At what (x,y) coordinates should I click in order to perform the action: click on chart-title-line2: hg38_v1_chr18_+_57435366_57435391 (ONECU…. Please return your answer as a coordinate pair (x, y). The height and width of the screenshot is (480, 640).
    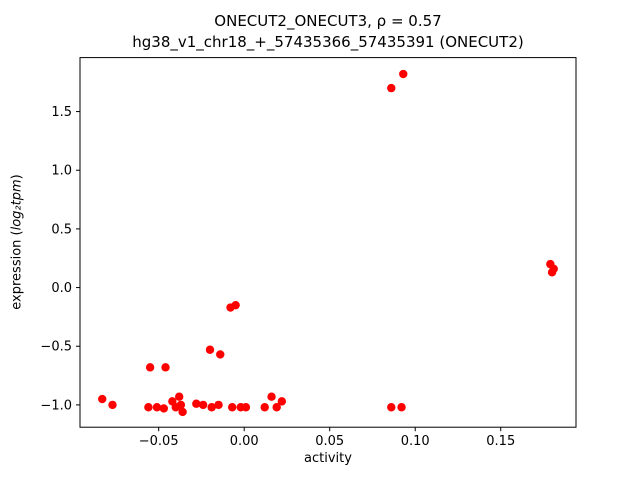
    Looking at the image, I should click on (328, 42).